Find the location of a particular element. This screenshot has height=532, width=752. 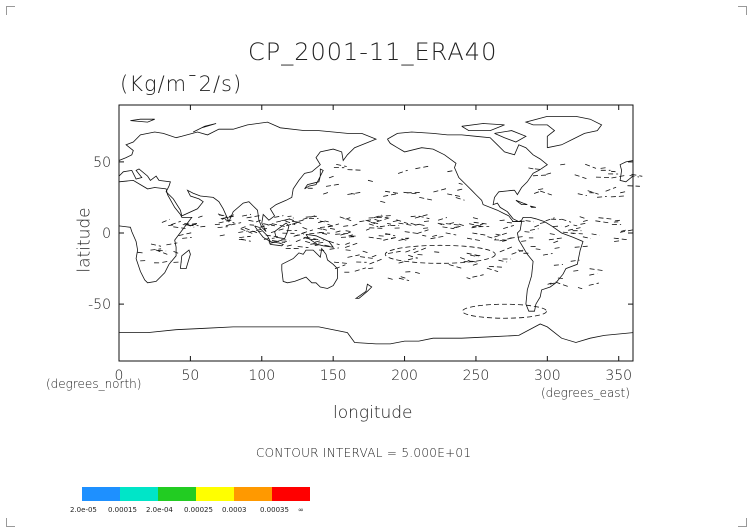

x-tick-label: 50 is located at coordinates (190, 376).